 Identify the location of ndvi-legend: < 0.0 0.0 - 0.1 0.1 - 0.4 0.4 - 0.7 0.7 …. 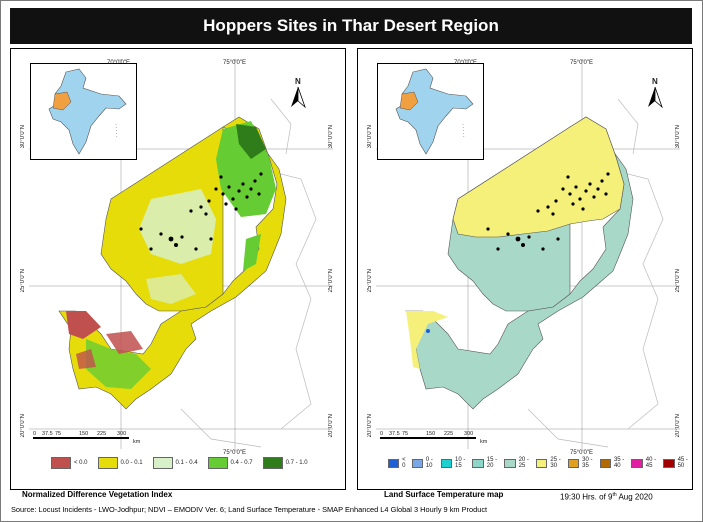
(179, 463).